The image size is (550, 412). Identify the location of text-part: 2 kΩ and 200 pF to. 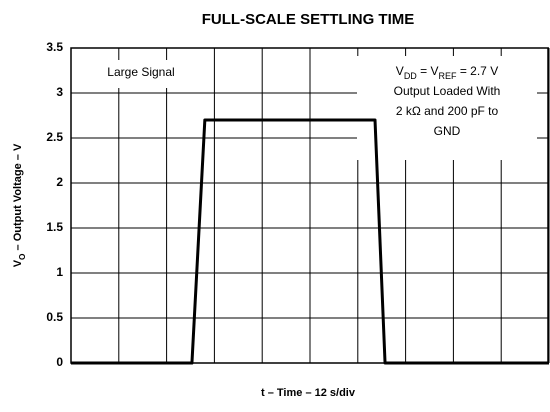
(447, 111).